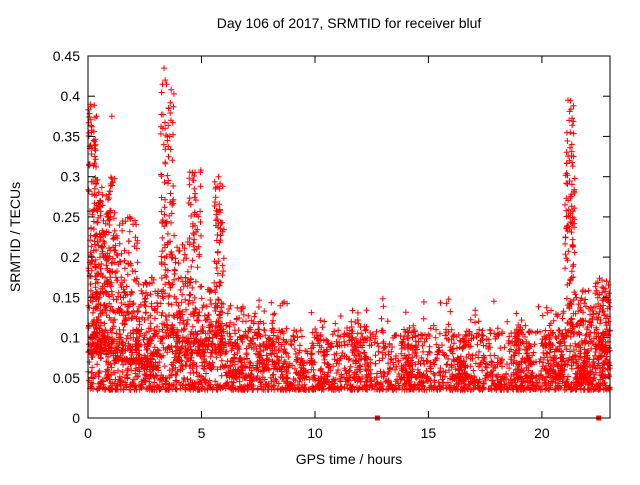 The height and width of the screenshot is (485, 640). What do you see at coordinates (349, 459) in the screenshot?
I see `x-axis-label: GPS time / hours` at bounding box center [349, 459].